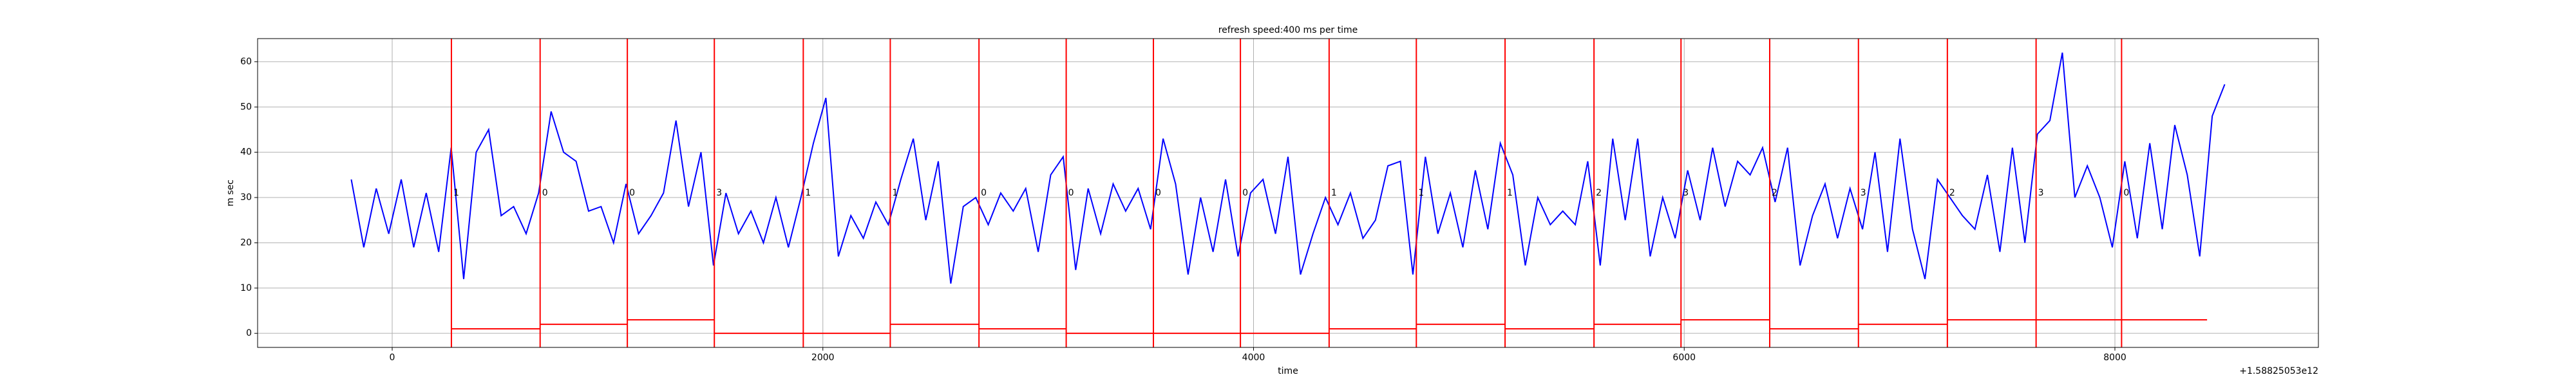 Image resolution: width=2576 pixels, height=386 pixels. What do you see at coordinates (246, 288) in the screenshot?
I see `y-tick-label: 10` at bounding box center [246, 288].